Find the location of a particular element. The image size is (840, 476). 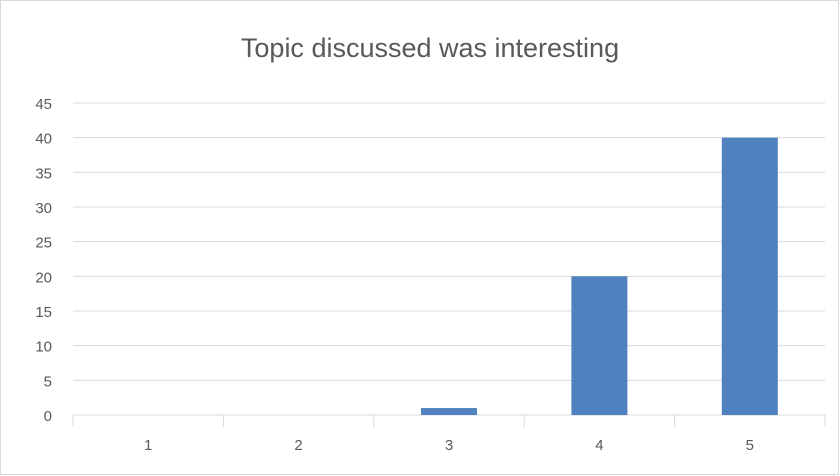

chart-title: Topic discussed was interesting is located at coordinates (430, 48).